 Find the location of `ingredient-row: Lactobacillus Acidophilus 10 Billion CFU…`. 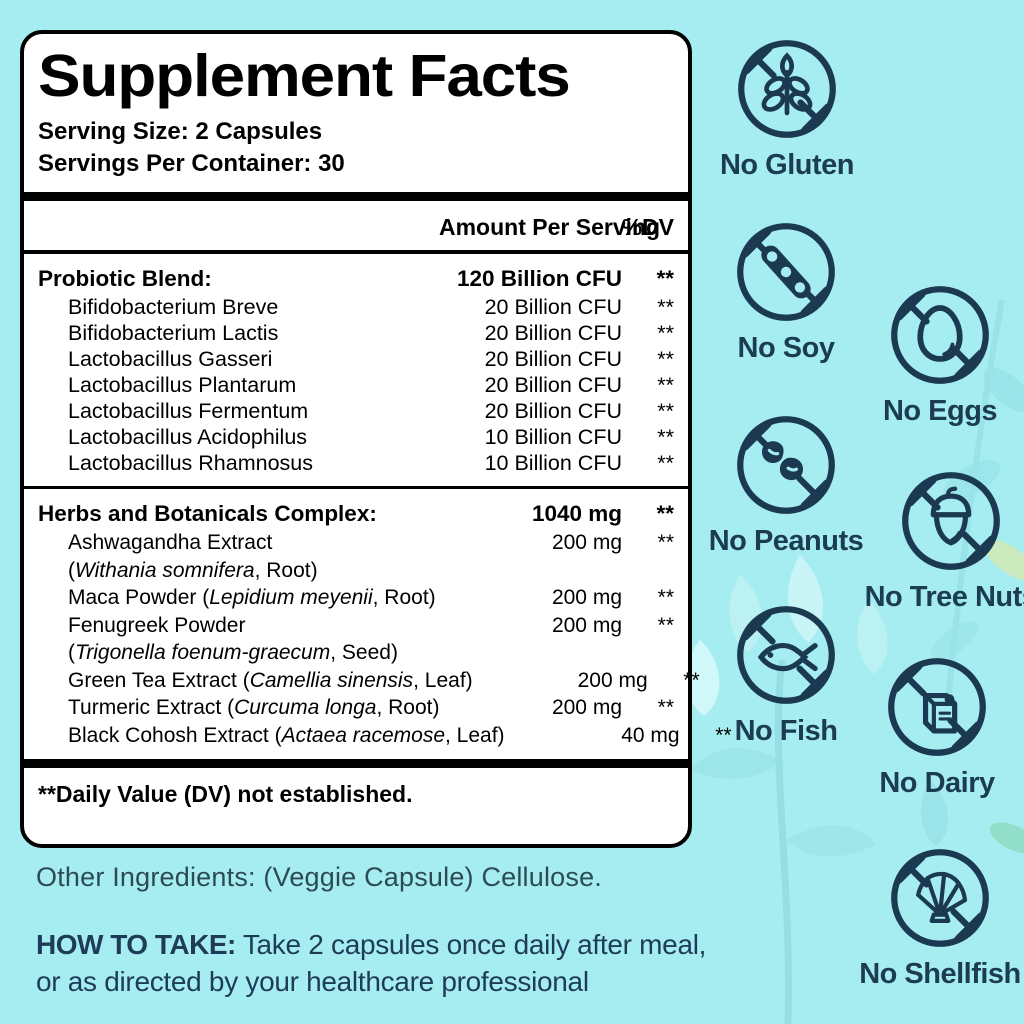

ingredient-row: Lactobacillus Acidophilus 10 Billion CFU… is located at coordinates (371, 437).